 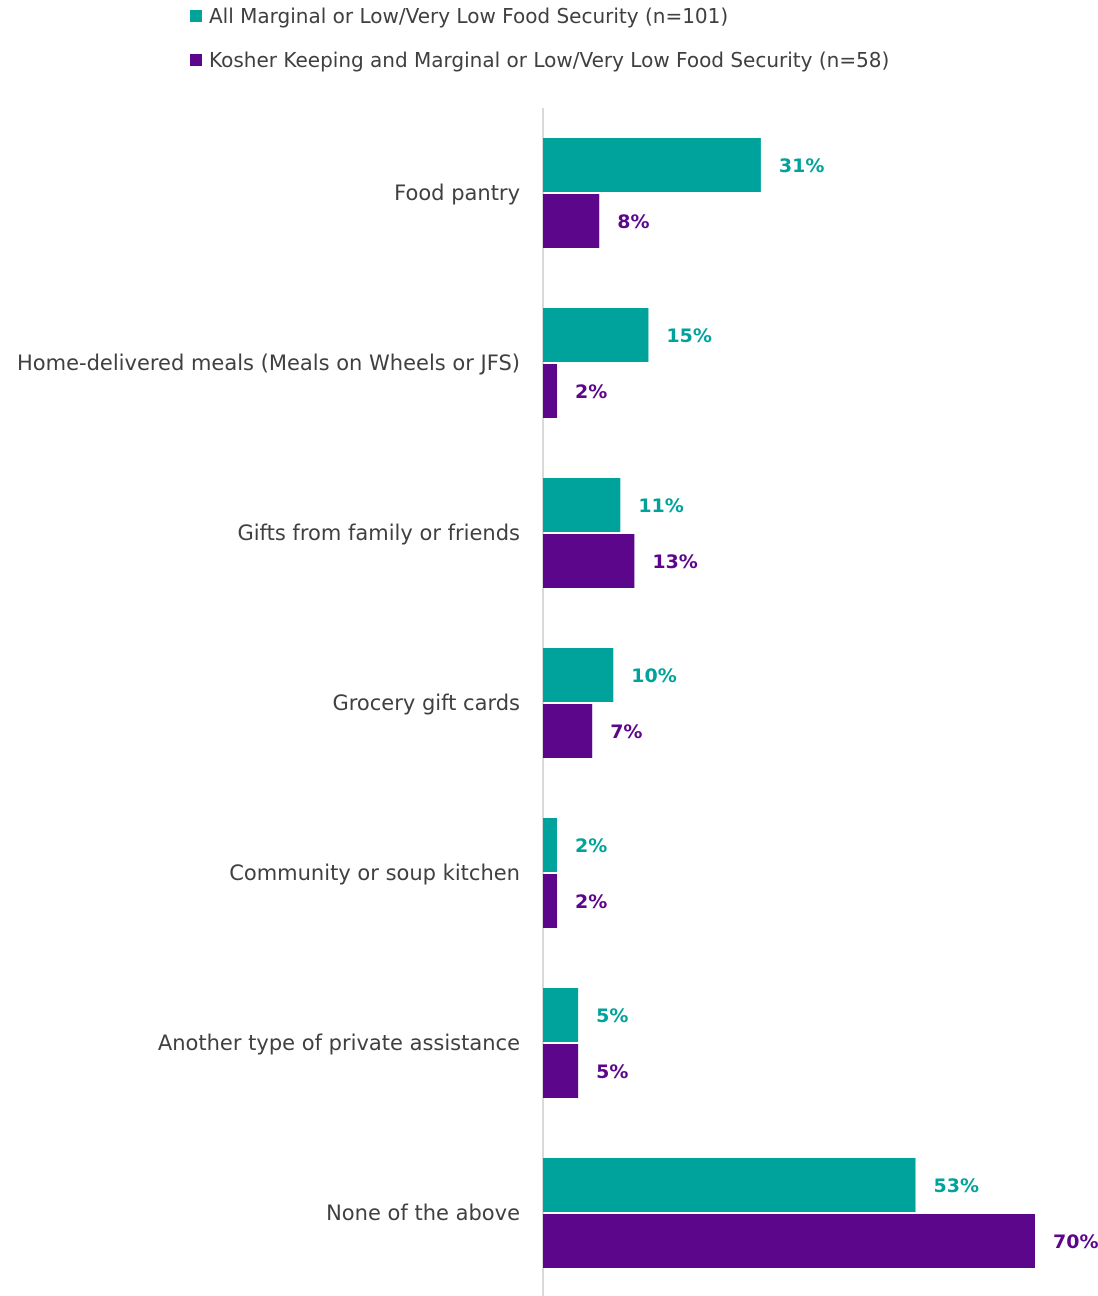 What do you see at coordinates (612, 1072) in the screenshot?
I see `value-label-series-2: 5%` at bounding box center [612, 1072].